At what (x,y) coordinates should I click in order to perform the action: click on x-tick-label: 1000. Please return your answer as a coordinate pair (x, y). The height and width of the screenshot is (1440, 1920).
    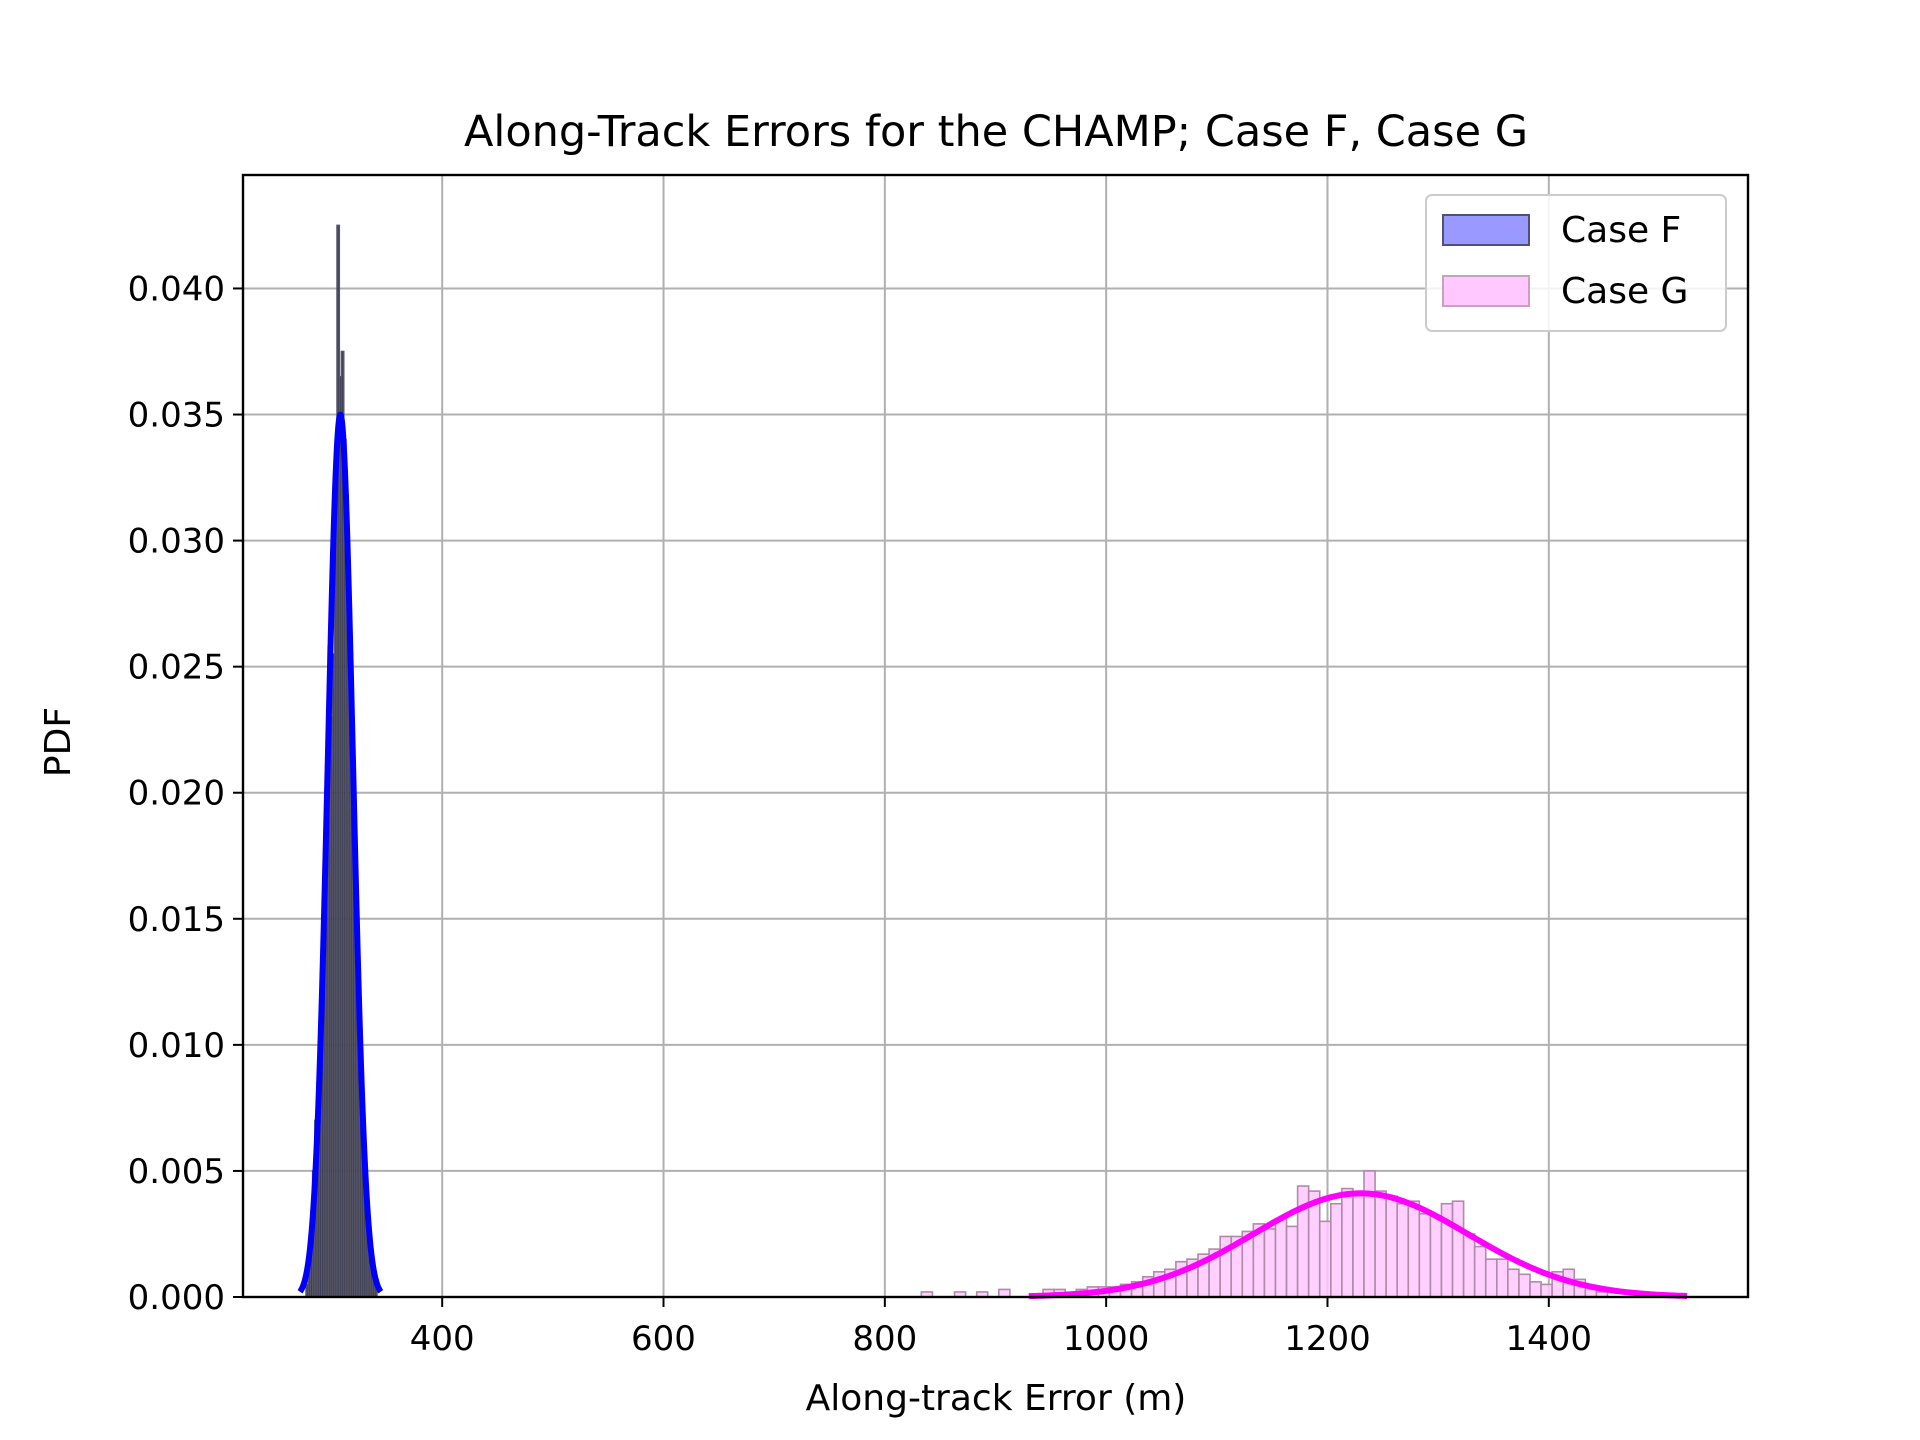
    Looking at the image, I should click on (1106, 1339).